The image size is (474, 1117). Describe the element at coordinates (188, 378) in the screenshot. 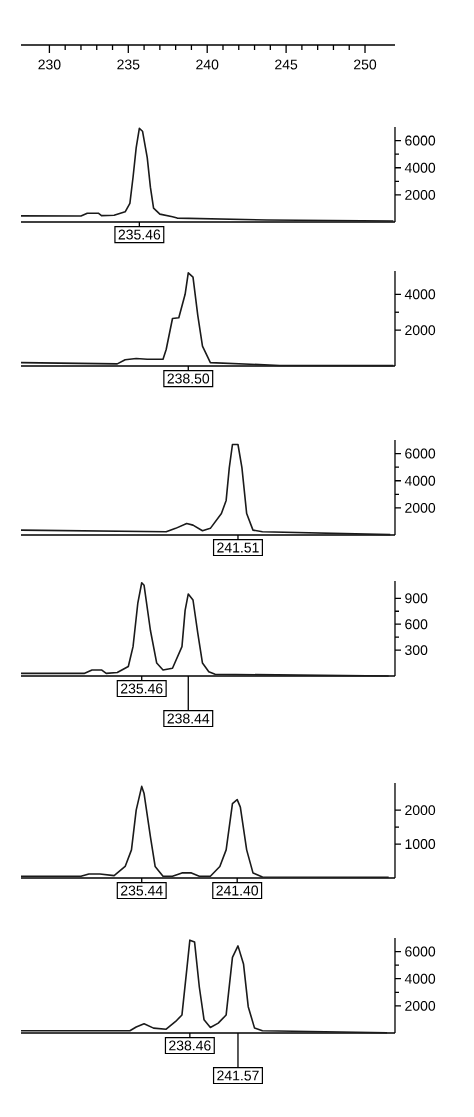

I see `text: 238.50` at that location.